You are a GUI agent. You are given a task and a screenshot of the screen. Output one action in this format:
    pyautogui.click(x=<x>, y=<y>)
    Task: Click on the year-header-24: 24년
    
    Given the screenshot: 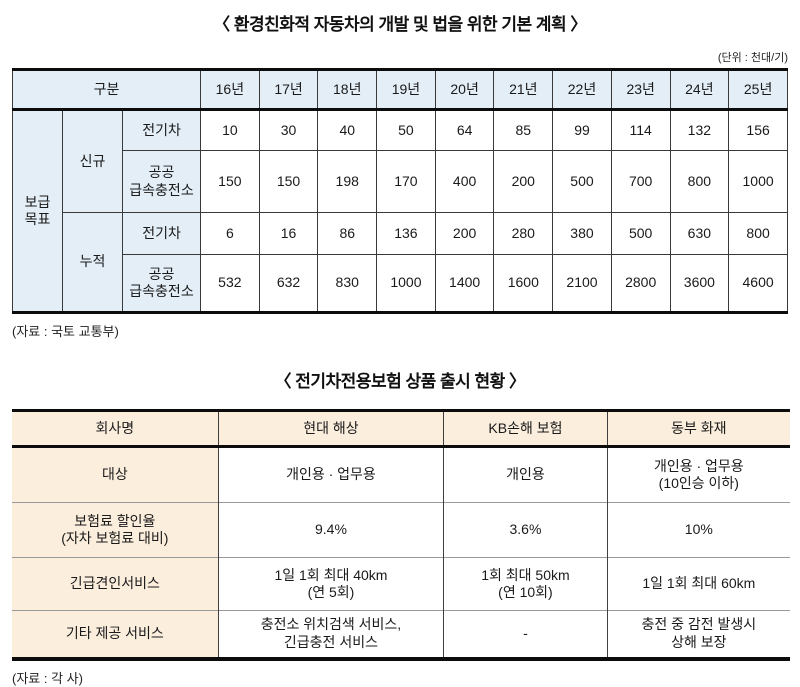 What is the action you would take?
    pyautogui.click(x=699, y=90)
    